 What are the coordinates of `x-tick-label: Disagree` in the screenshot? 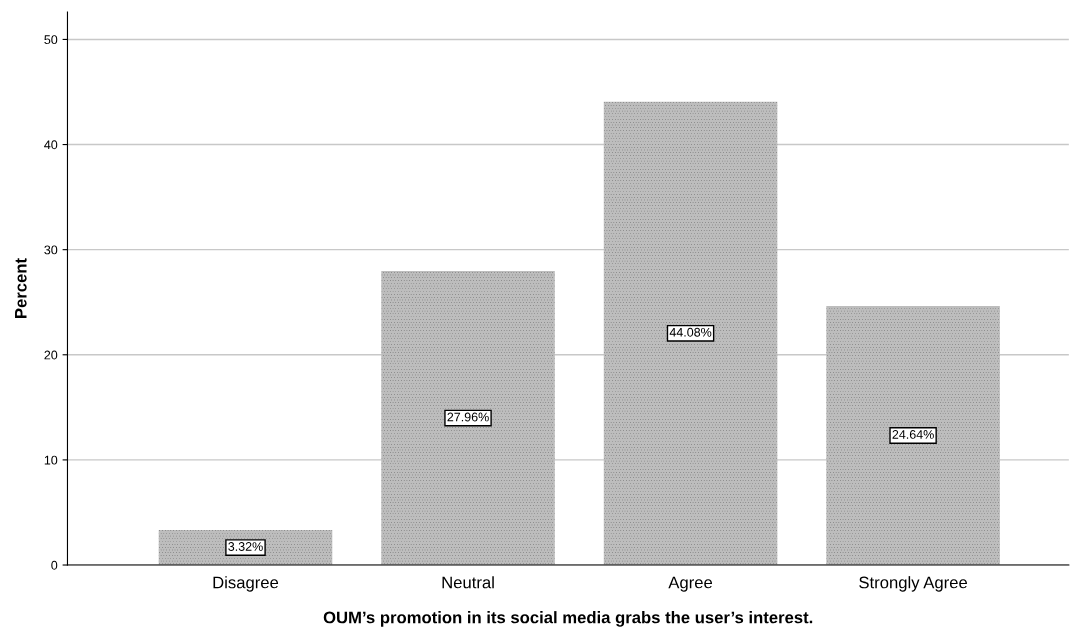 It's located at (246, 584).